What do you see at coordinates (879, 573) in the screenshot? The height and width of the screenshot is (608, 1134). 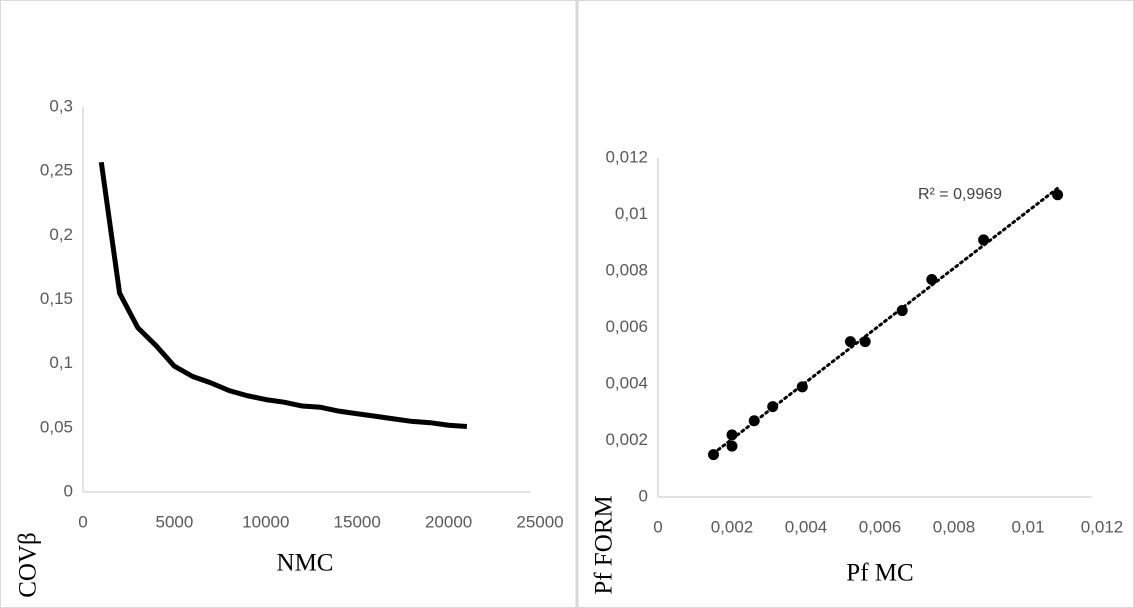 I see `x-axis-title: Pf MC` at bounding box center [879, 573].